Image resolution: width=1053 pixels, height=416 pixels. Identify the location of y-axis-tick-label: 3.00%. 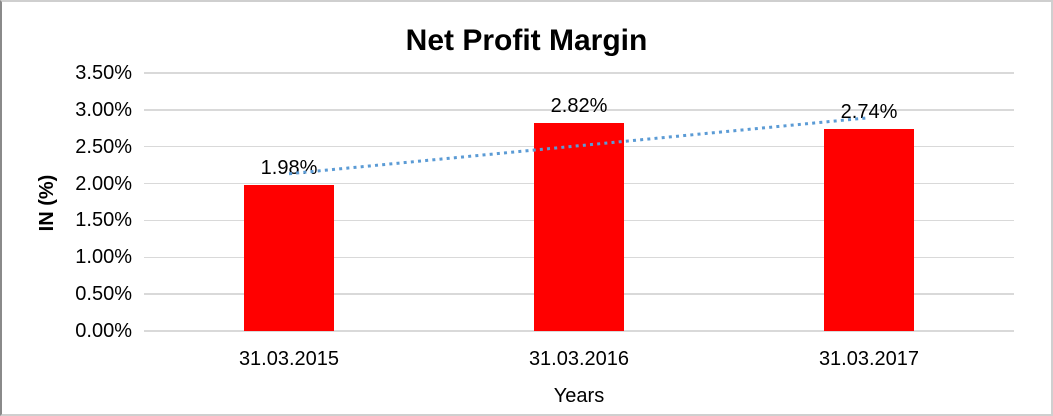
(103, 109).